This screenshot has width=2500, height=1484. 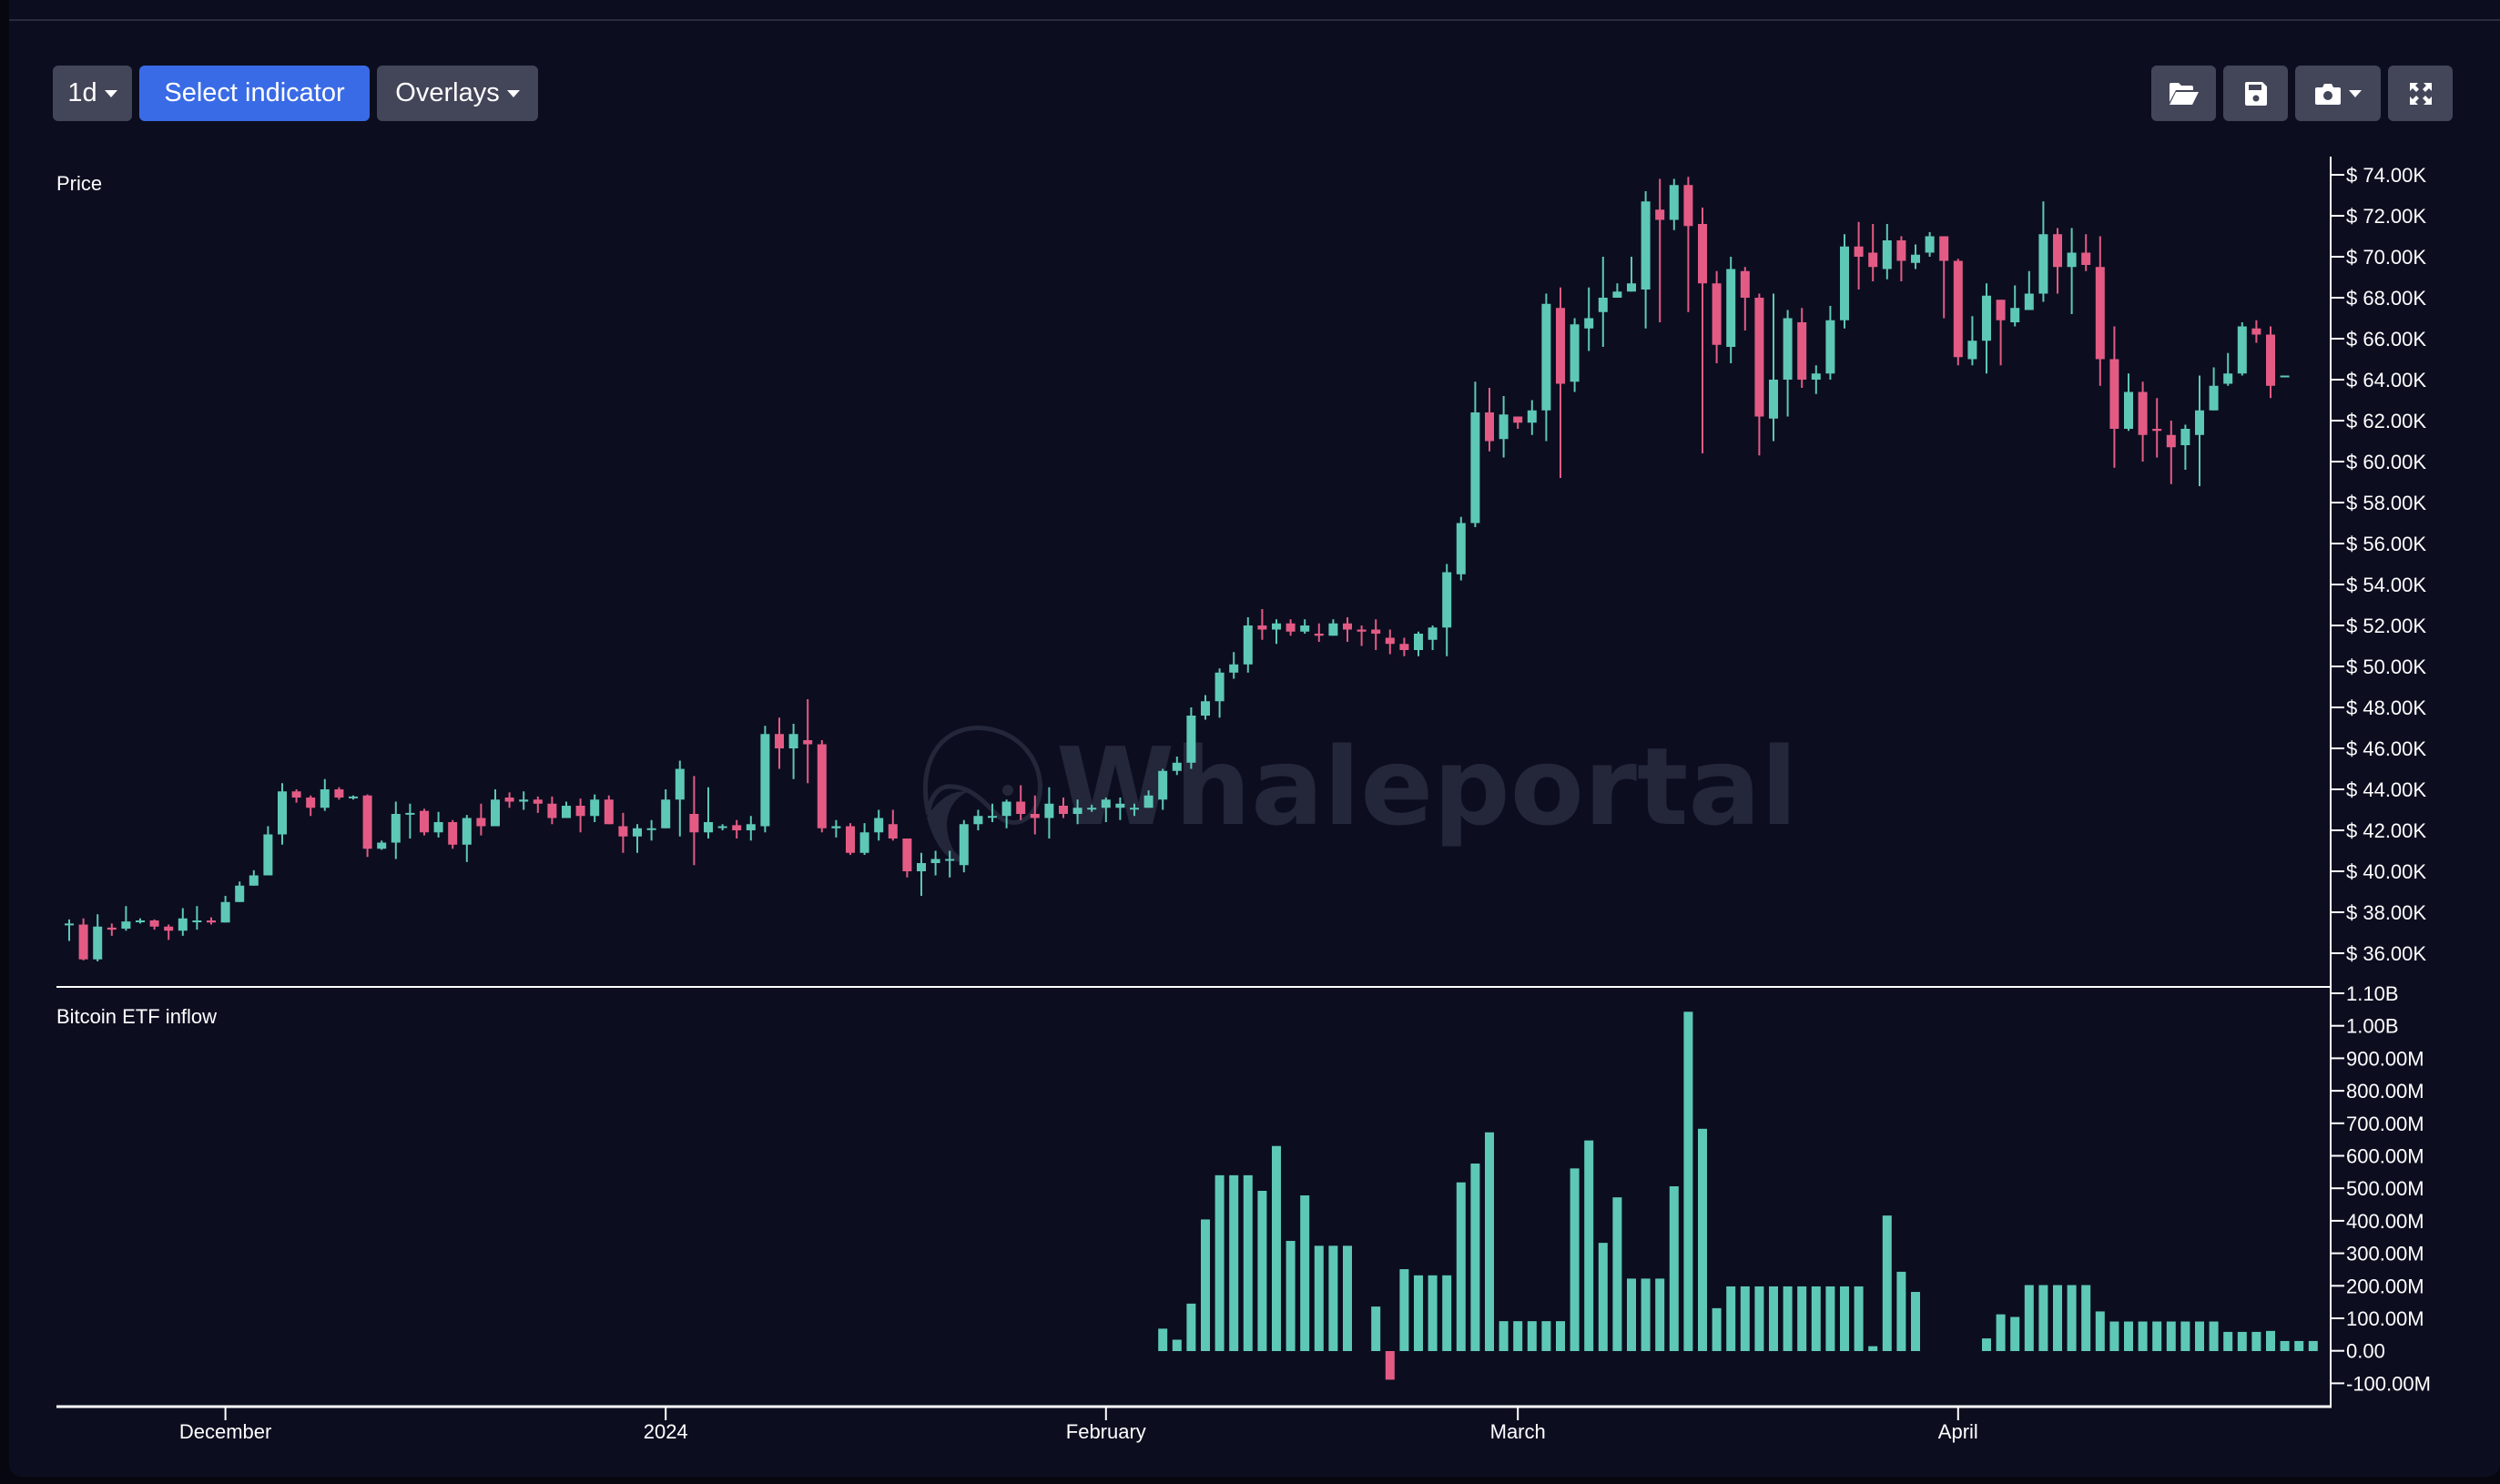 I want to click on price-tick-label: $ 36.00K, so click(x=2386, y=953).